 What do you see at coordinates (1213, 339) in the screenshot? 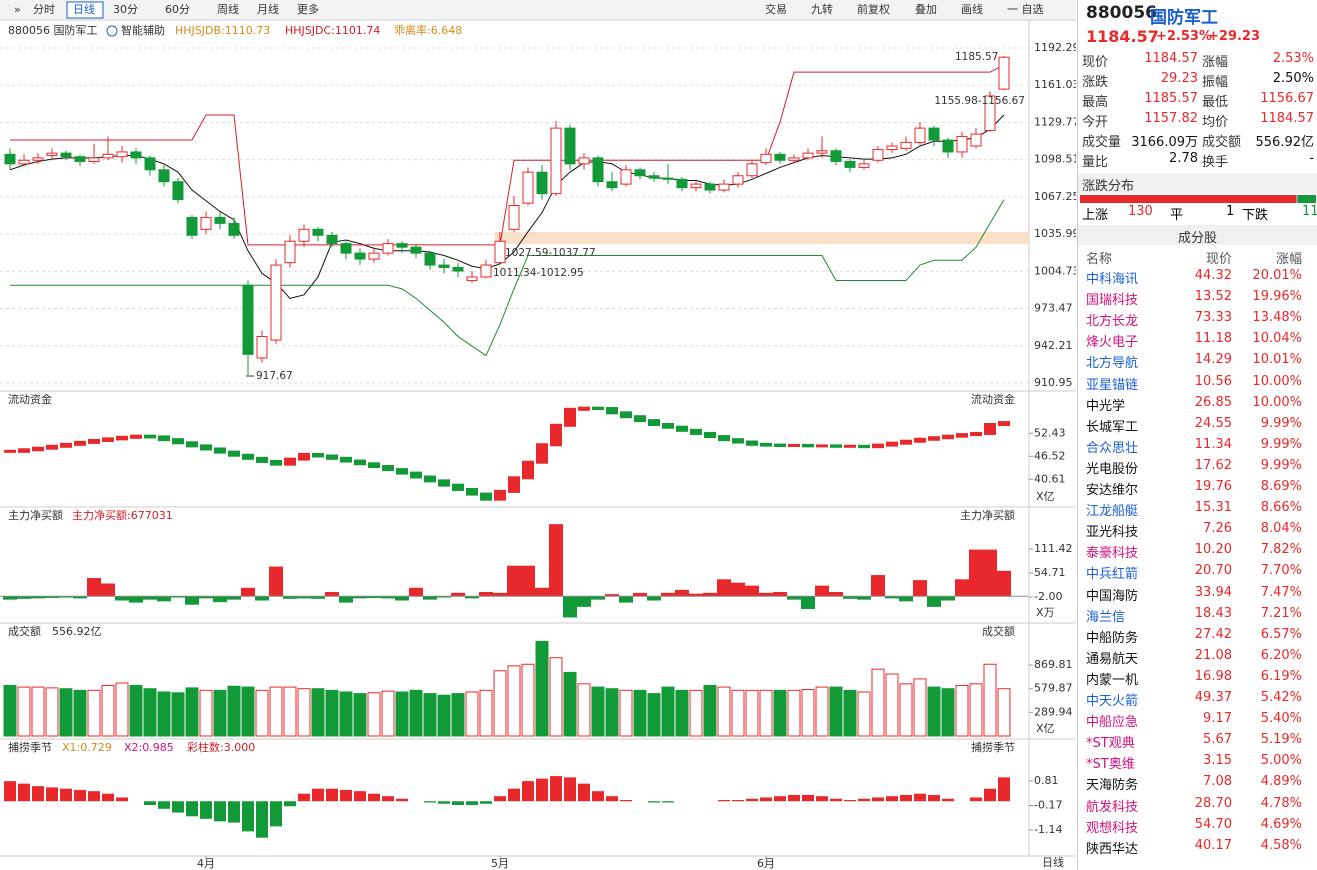
I see `stock-price: 11.18` at bounding box center [1213, 339].